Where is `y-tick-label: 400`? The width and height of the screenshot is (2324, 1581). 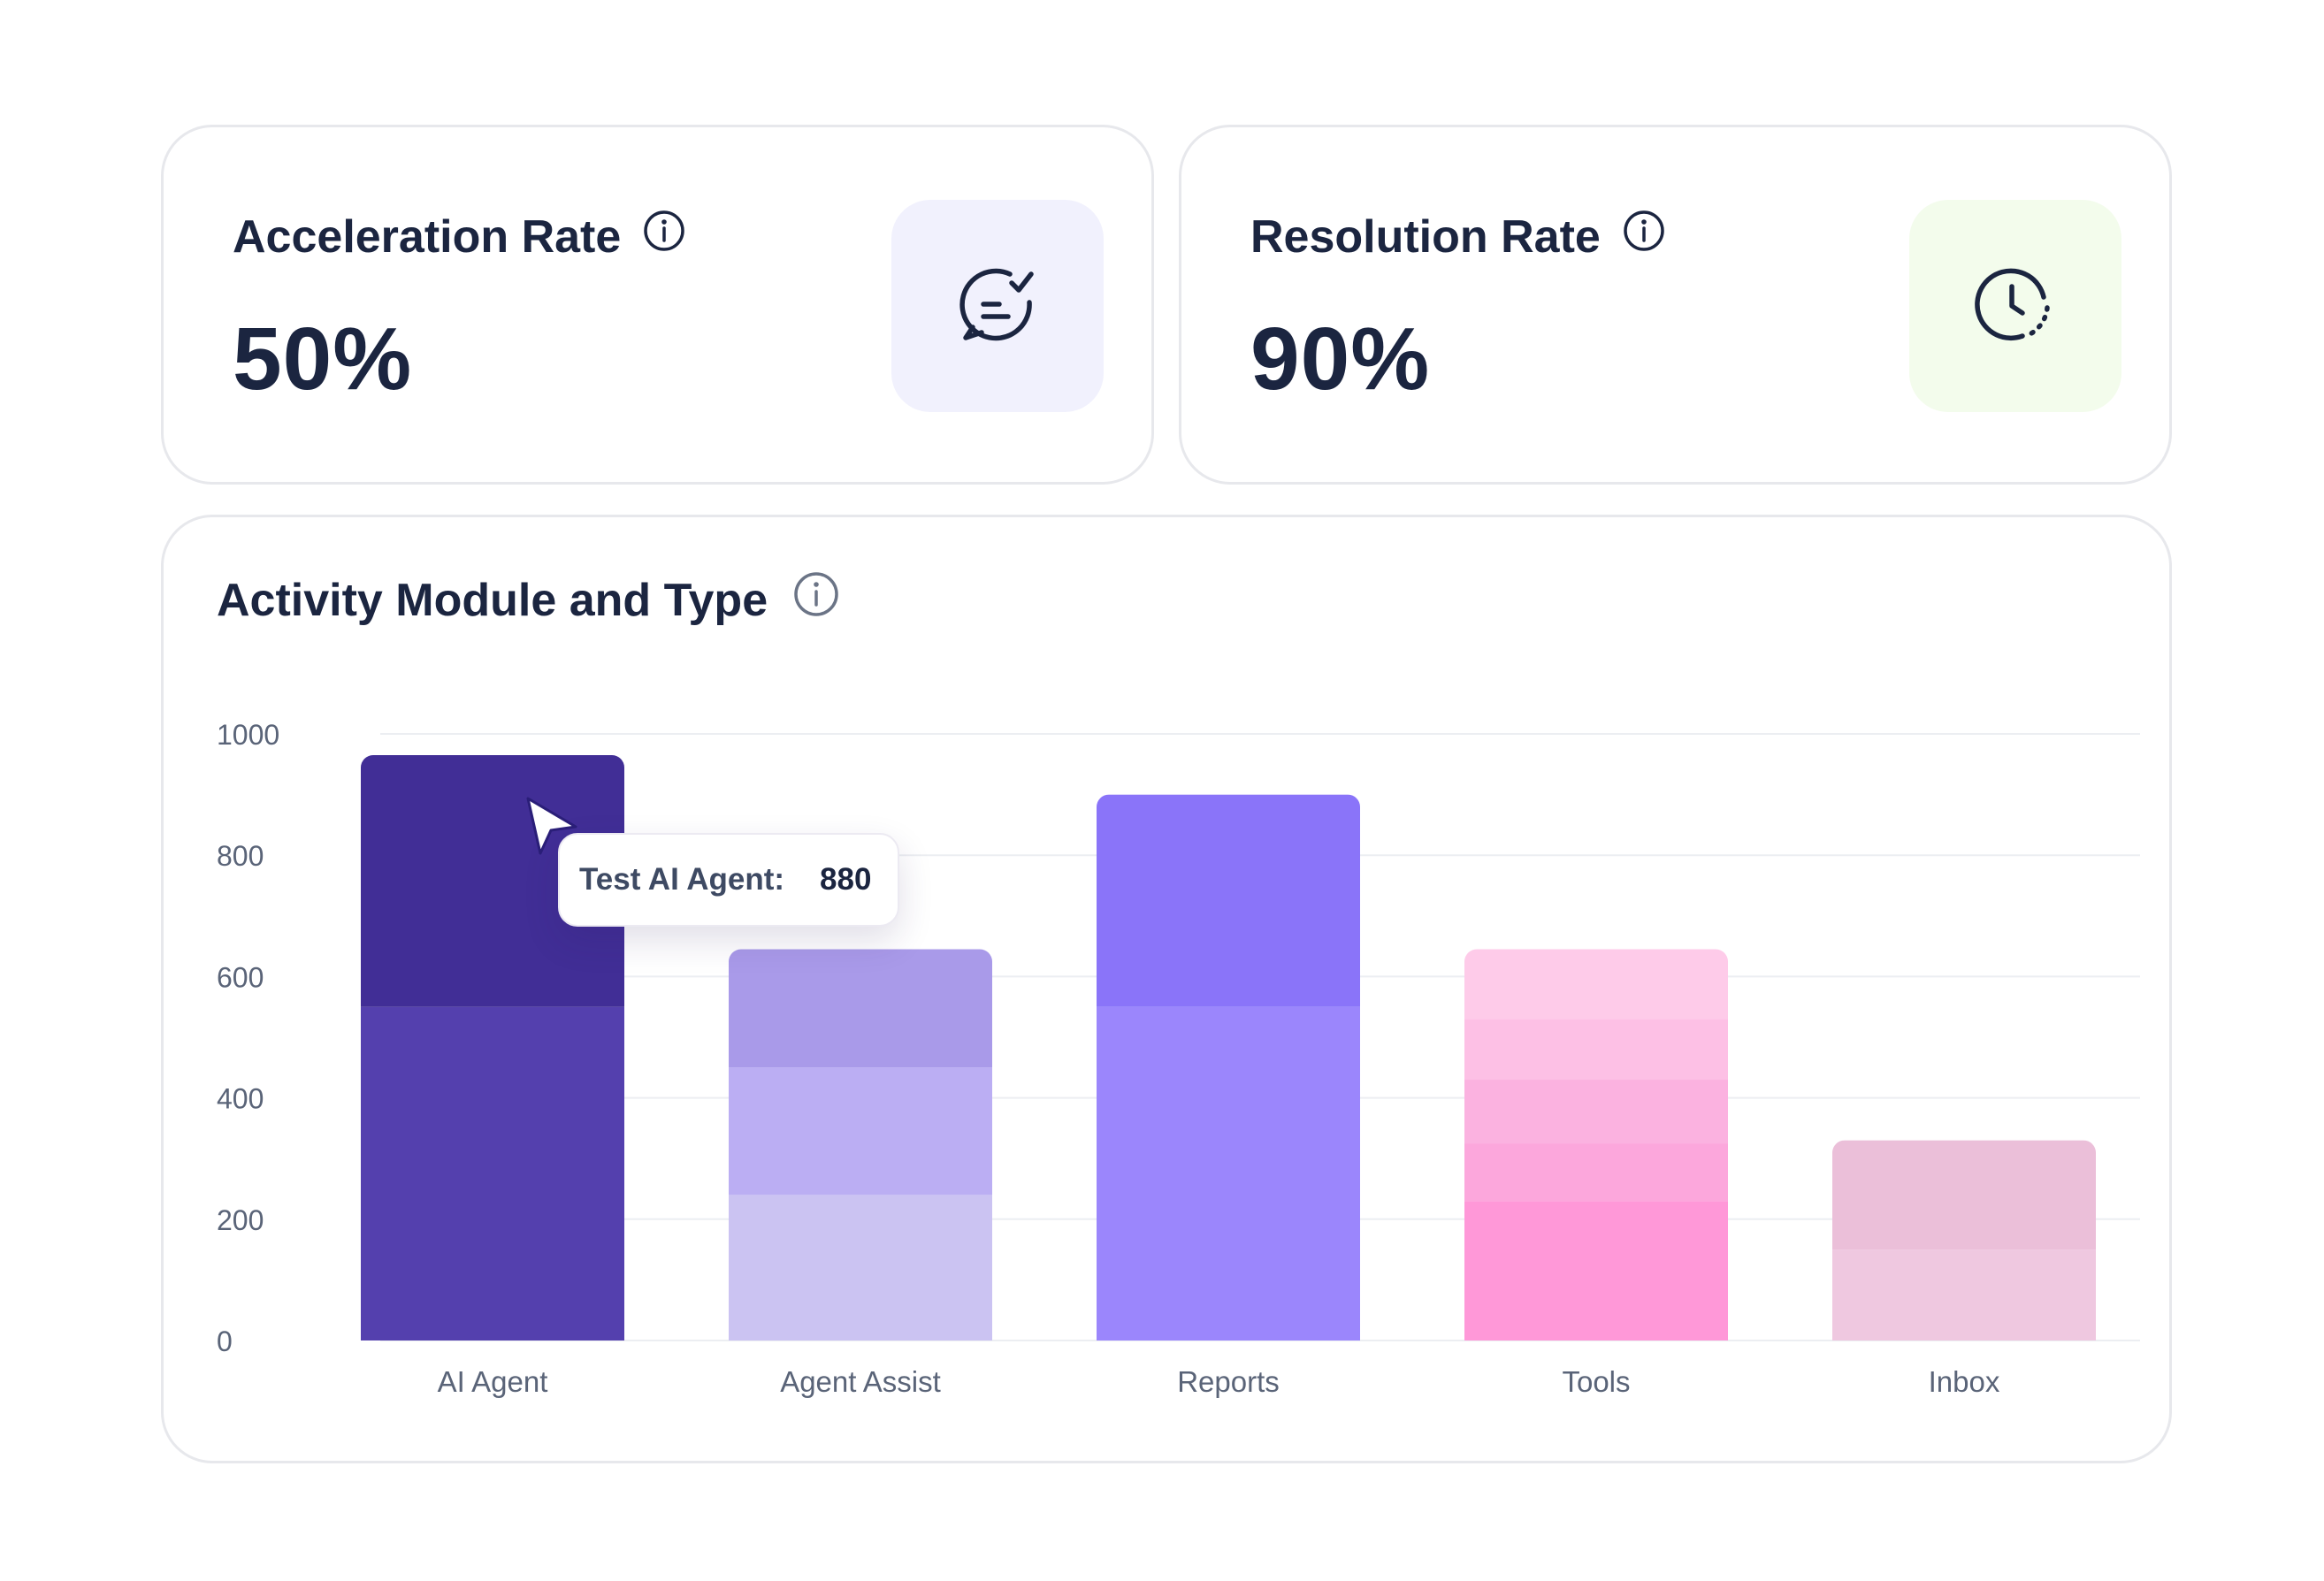
y-tick-label: 400 is located at coordinates (241, 1099).